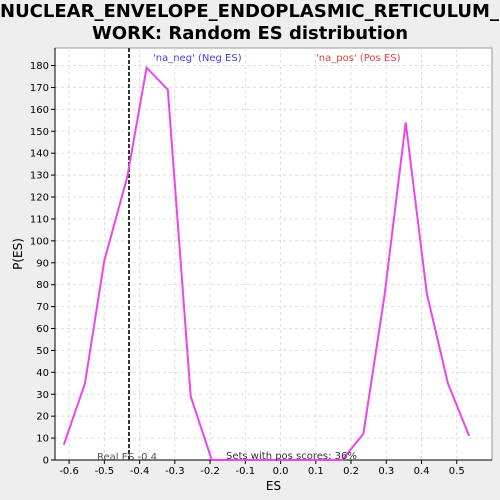 The height and width of the screenshot is (500, 500). What do you see at coordinates (291, 456) in the screenshot?
I see `pos-scores-note: Sets with pos scores: 36%` at bounding box center [291, 456].